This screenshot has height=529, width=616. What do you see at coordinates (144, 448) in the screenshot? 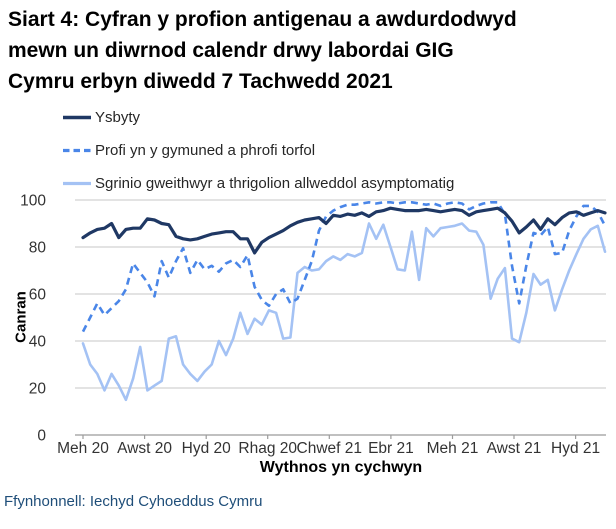
I see `x-tick-label: Awst 20` at bounding box center [144, 448].